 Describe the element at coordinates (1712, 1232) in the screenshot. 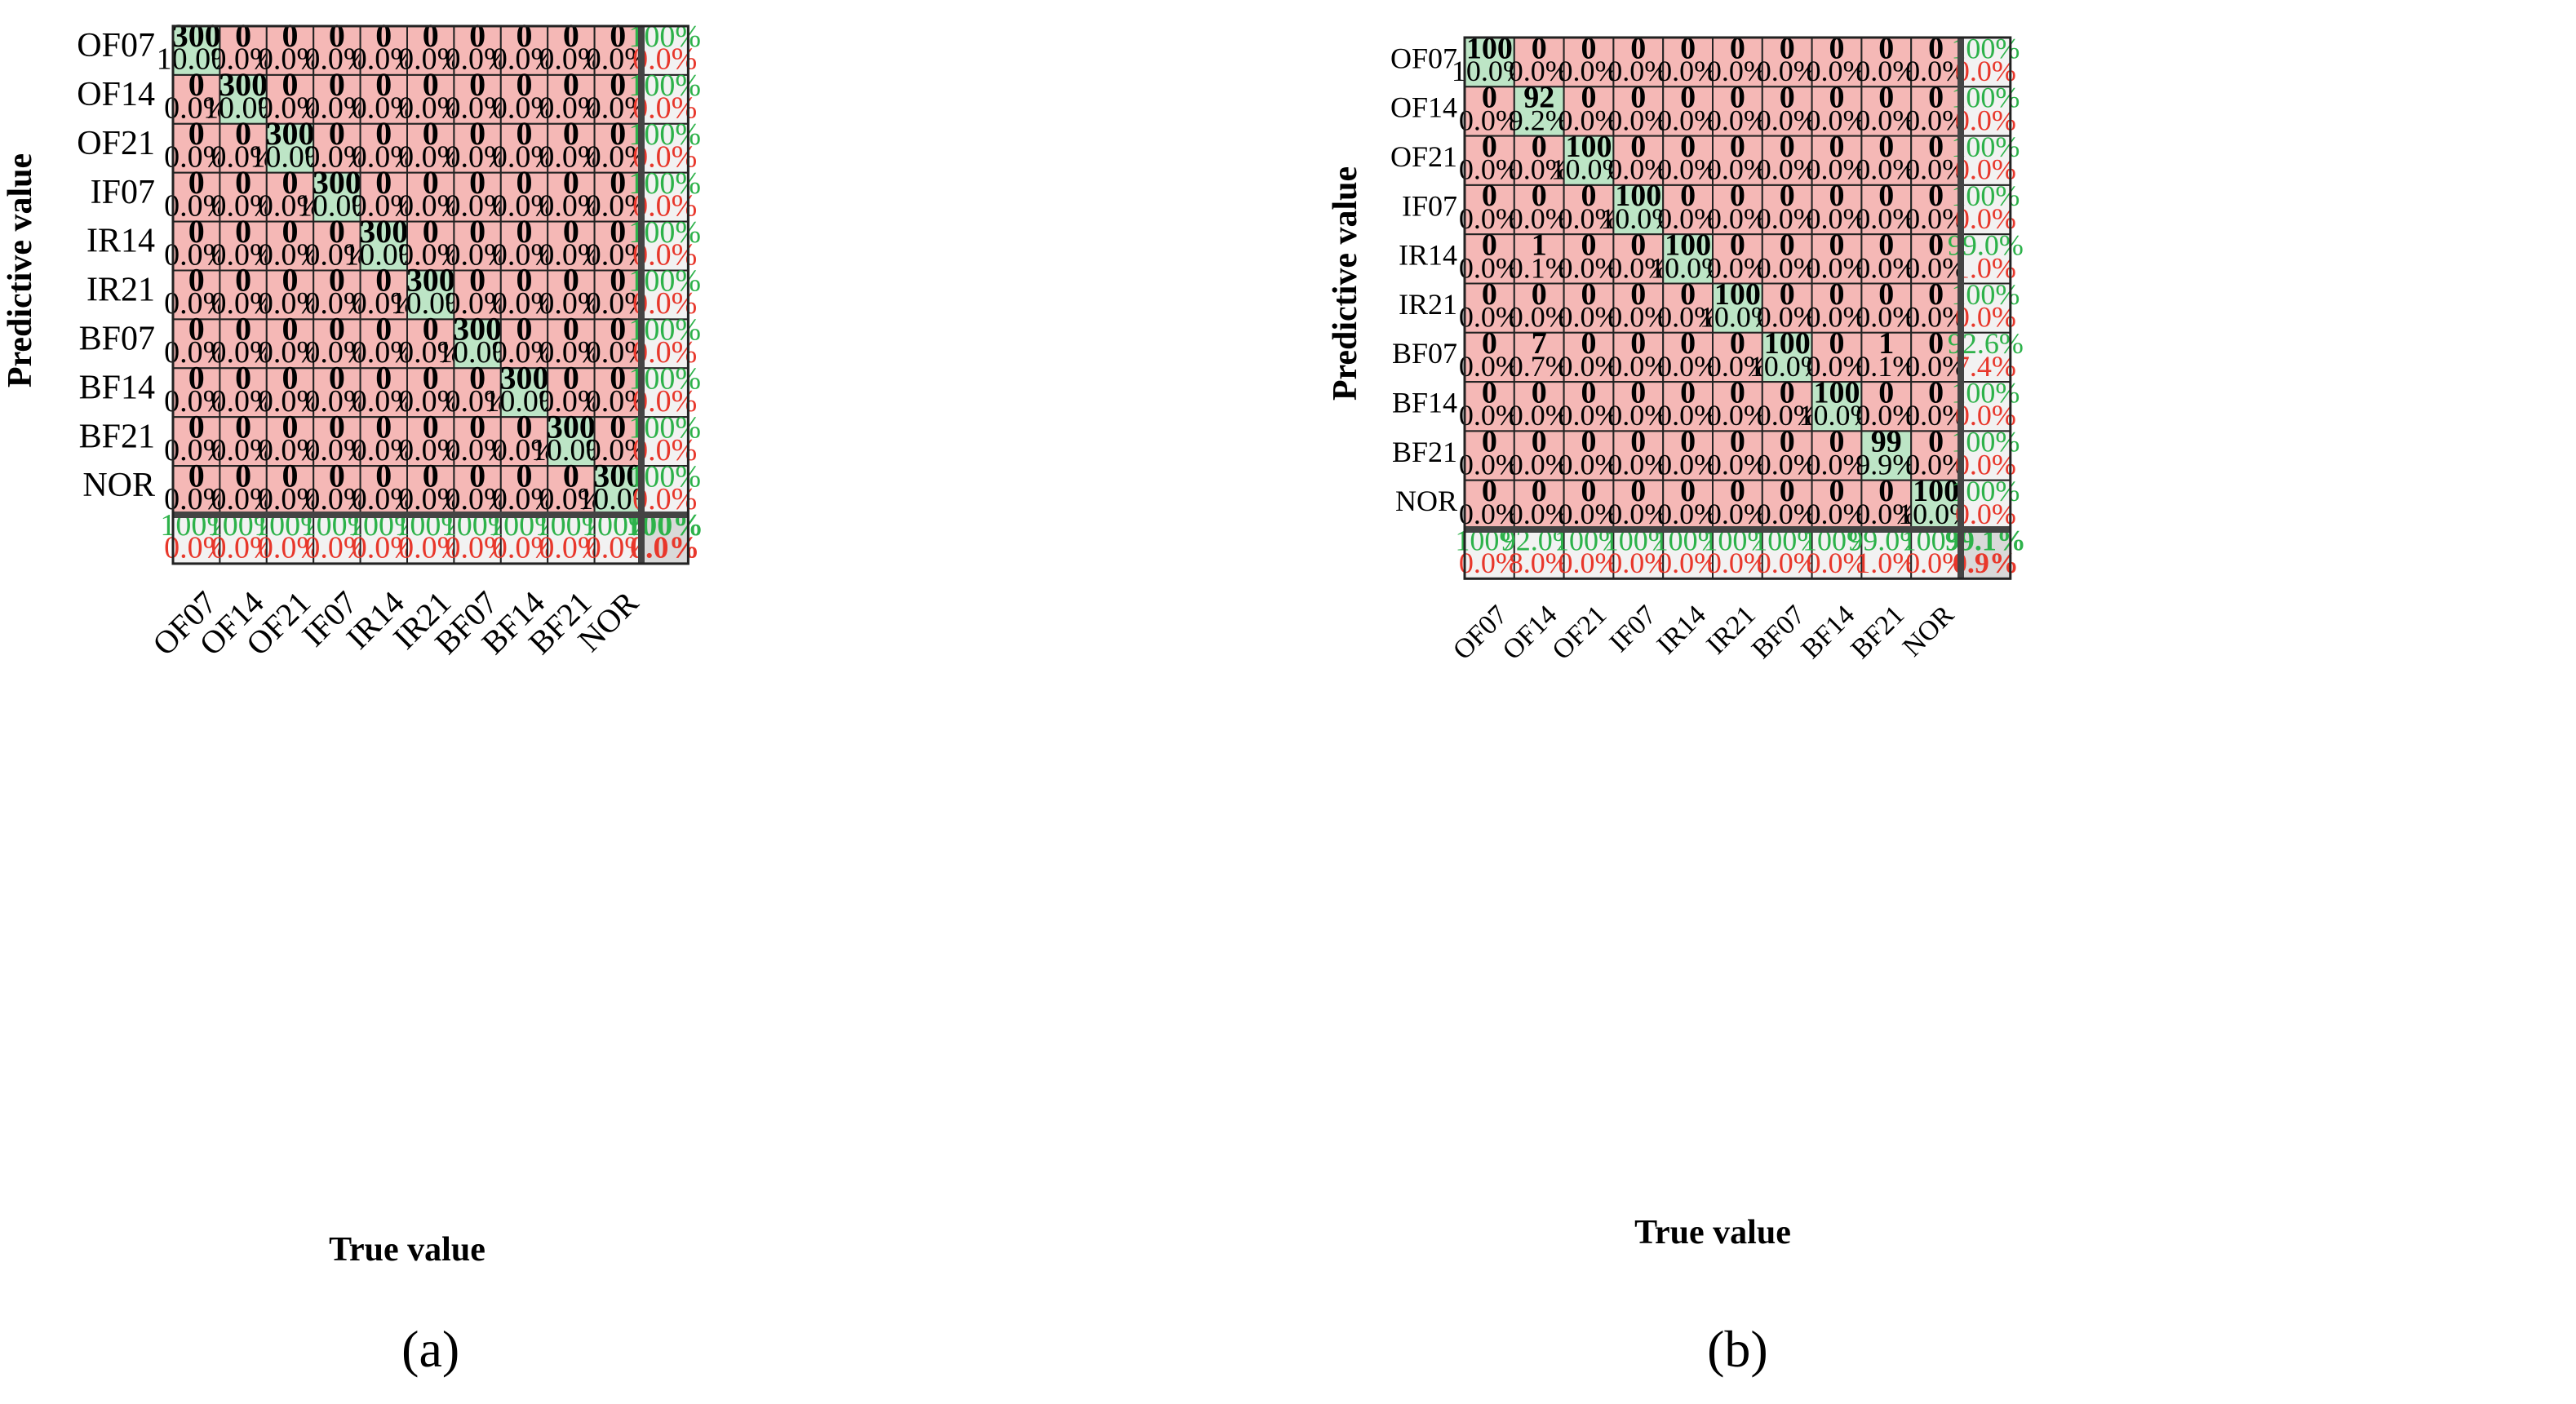

I see `x-axis-title: True value` at that location.